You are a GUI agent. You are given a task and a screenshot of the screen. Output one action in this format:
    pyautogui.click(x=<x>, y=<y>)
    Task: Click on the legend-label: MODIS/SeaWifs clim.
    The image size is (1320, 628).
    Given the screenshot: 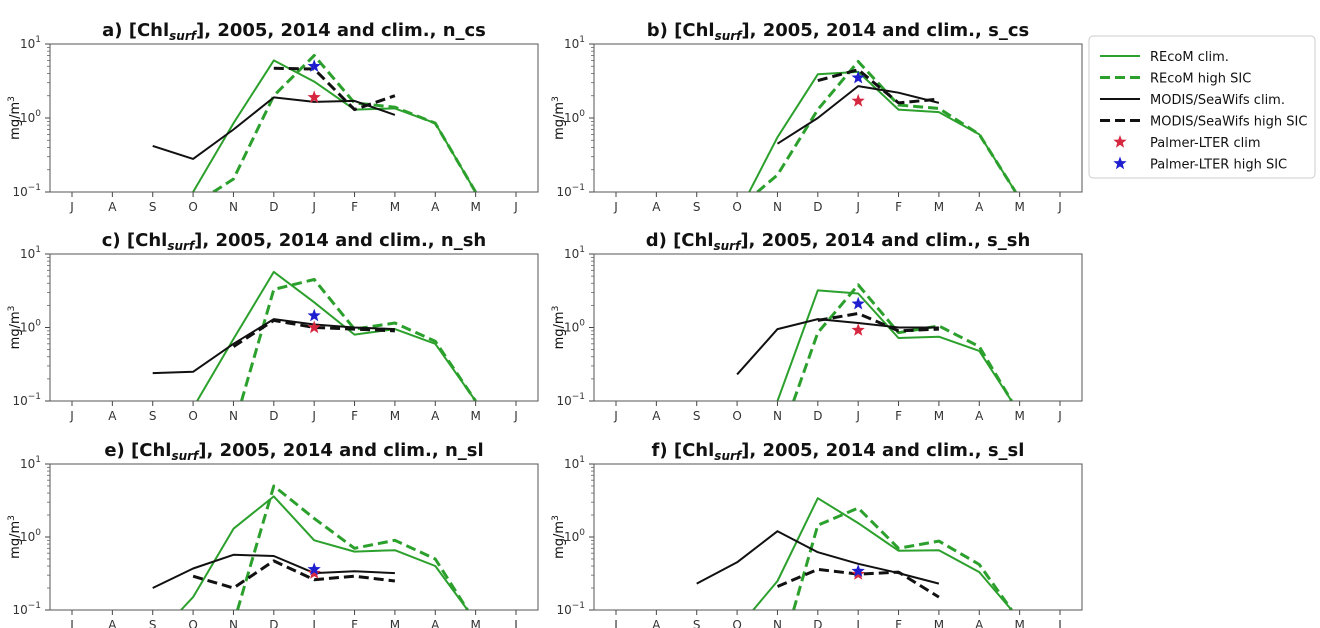 What is the action you would take?
    pyautogui.click(x=1217, y=100)
    